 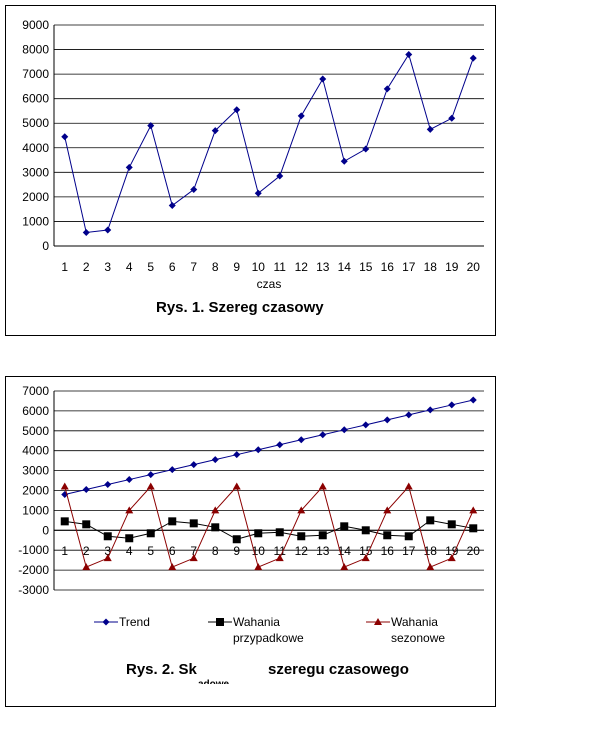 I want to click on x-tick-label: 8, so click(x=215, y=267).